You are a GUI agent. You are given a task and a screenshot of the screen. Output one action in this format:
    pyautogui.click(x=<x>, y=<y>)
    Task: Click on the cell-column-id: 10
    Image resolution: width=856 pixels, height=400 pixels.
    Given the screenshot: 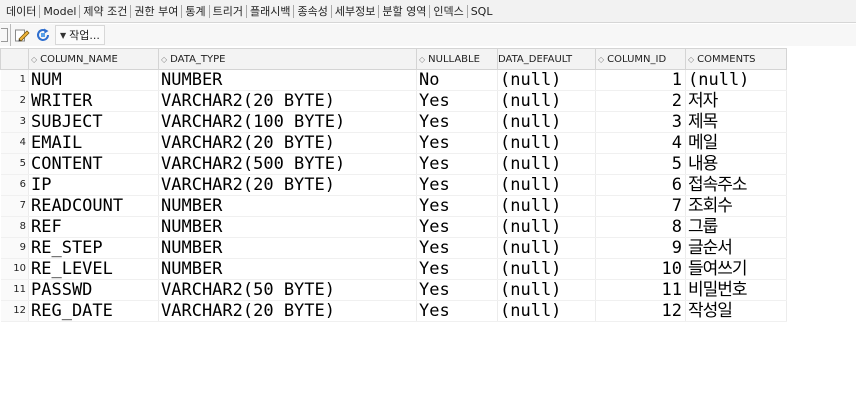 What is the action you would take?
    pyautogui.click(x=640, y=269)
    